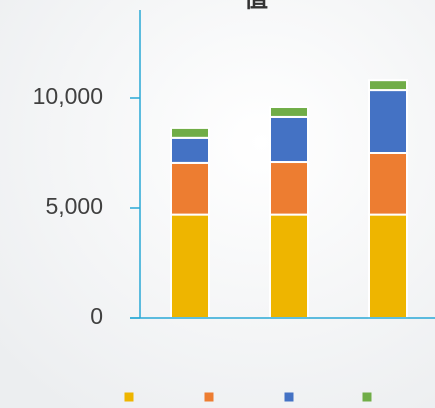 The image size is (435, 408). What do you see at coordinates (256, 6) in the screenshot?
I see `chart-title: 值` at bounding box center [256, 6].